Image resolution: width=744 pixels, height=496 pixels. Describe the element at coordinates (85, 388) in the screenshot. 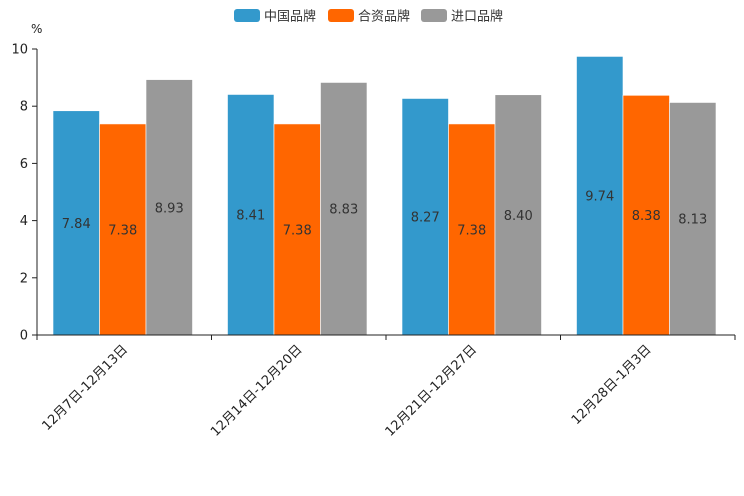

I see `x-tick-label: 12月7日-12月13日` at that location.